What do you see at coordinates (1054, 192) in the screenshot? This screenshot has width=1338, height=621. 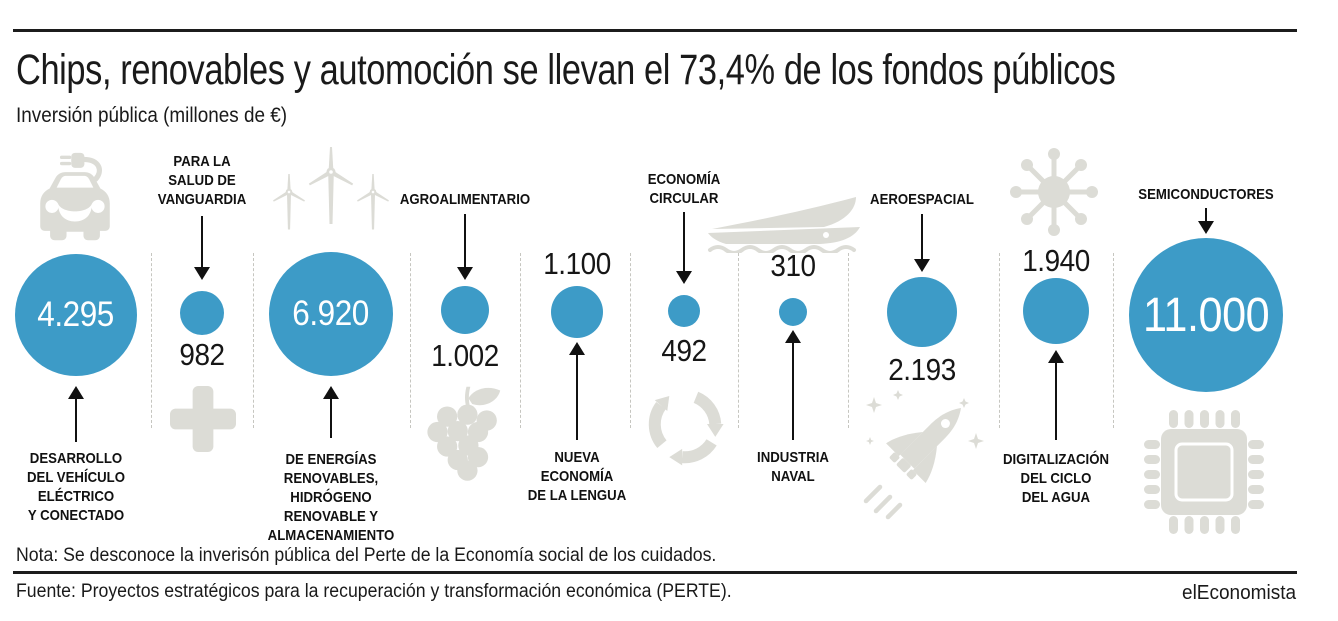 I see `water-network-icon` at bounding box center [1054, 192].